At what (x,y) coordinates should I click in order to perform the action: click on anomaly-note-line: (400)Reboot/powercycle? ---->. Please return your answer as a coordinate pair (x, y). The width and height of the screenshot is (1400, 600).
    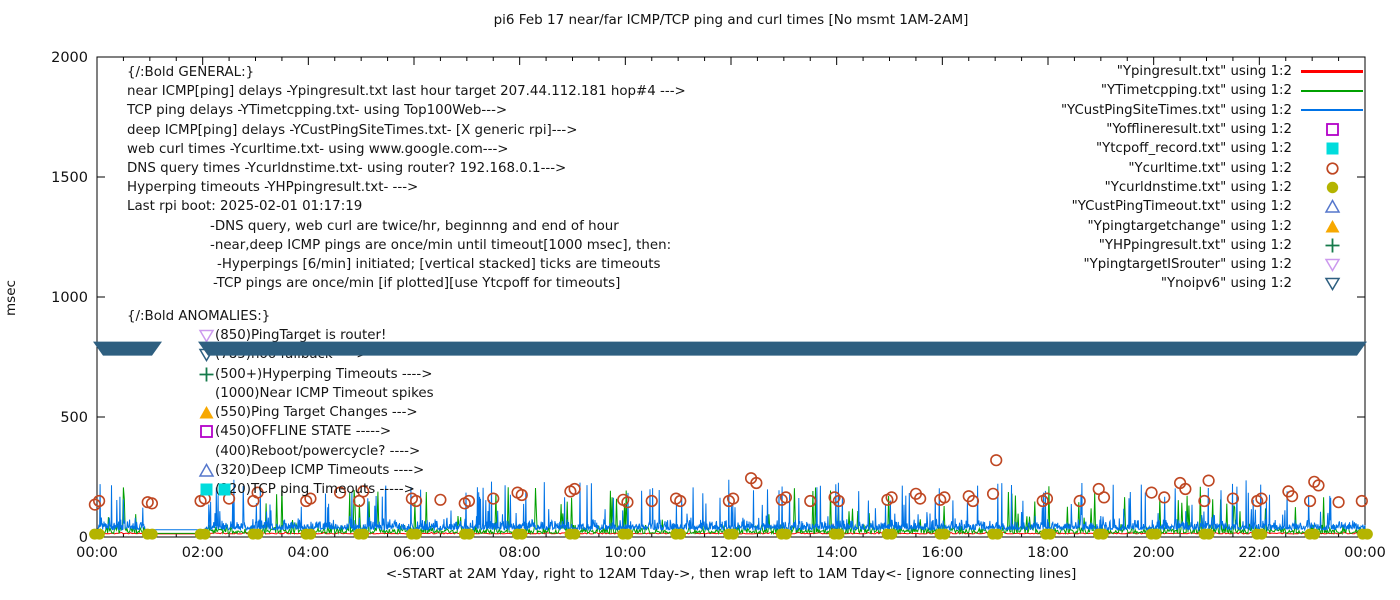
    Looking at the image, I should click on (318, 451).